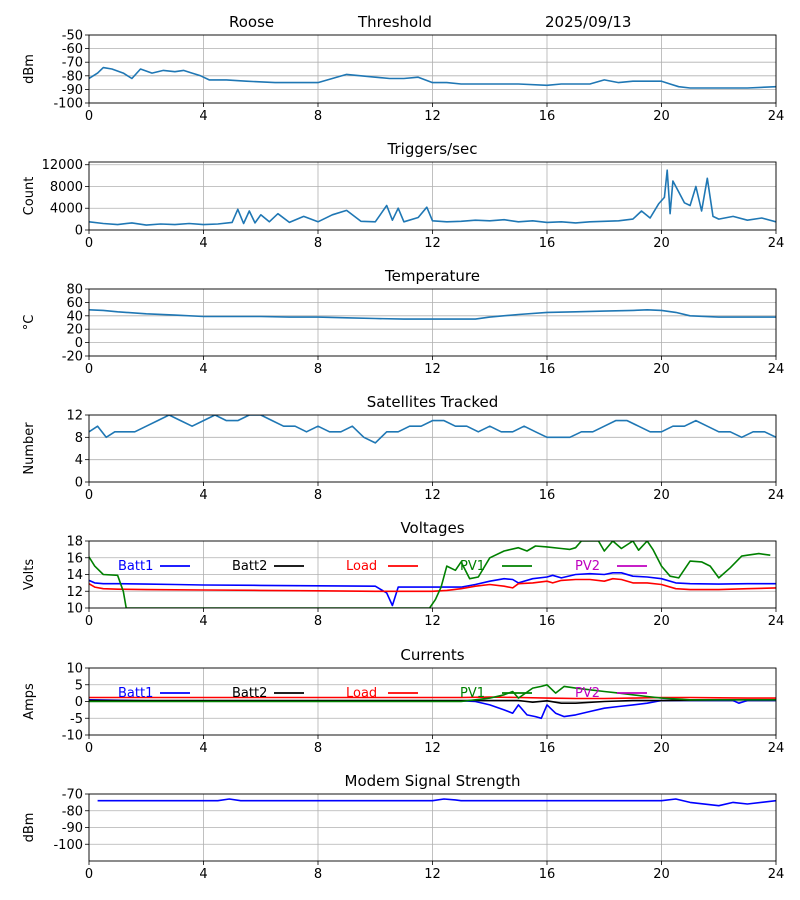 This screenshot has height=900, width=800. Describe the element at coordinates (89, 243) in the screenshot. I see `triggers-xtick-label: 0` at that location.